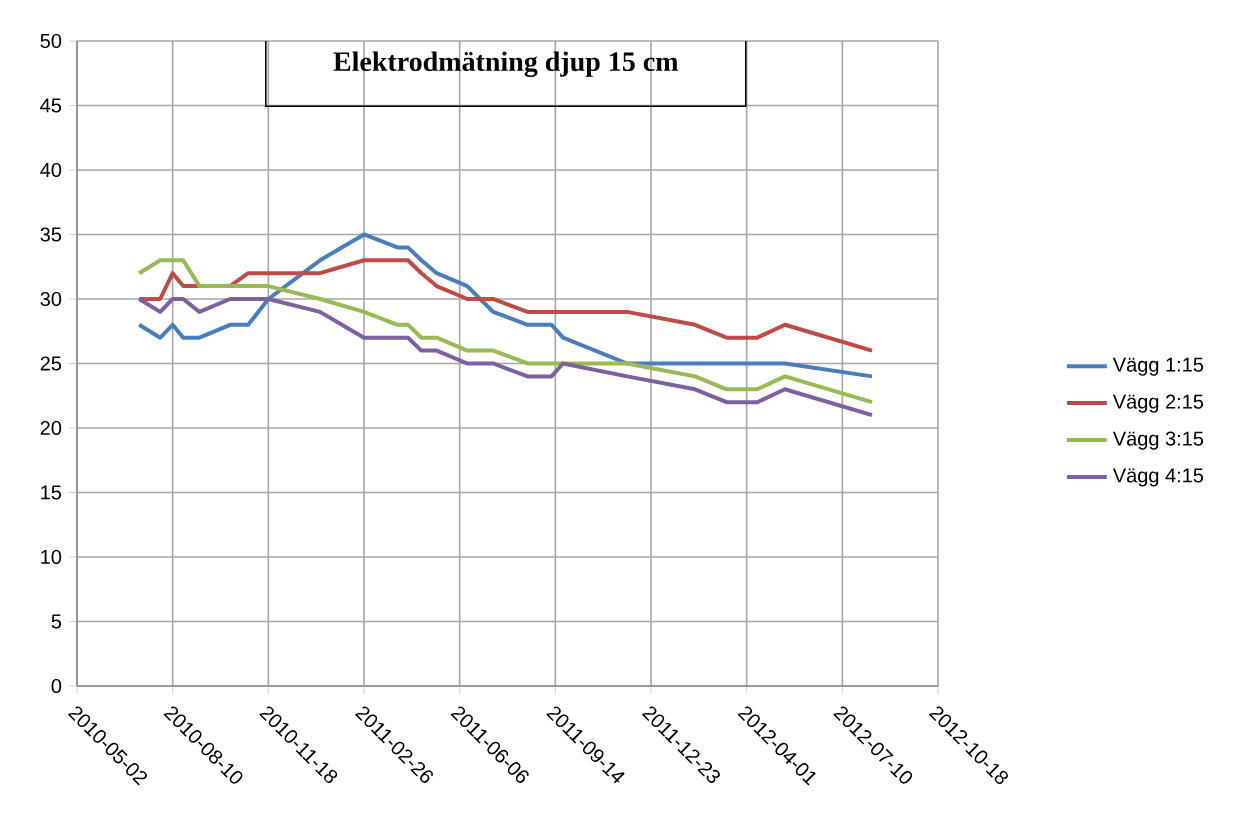 The image size is (1250, 823). I want to click on y-tick-label: 20, so click(51, 428).